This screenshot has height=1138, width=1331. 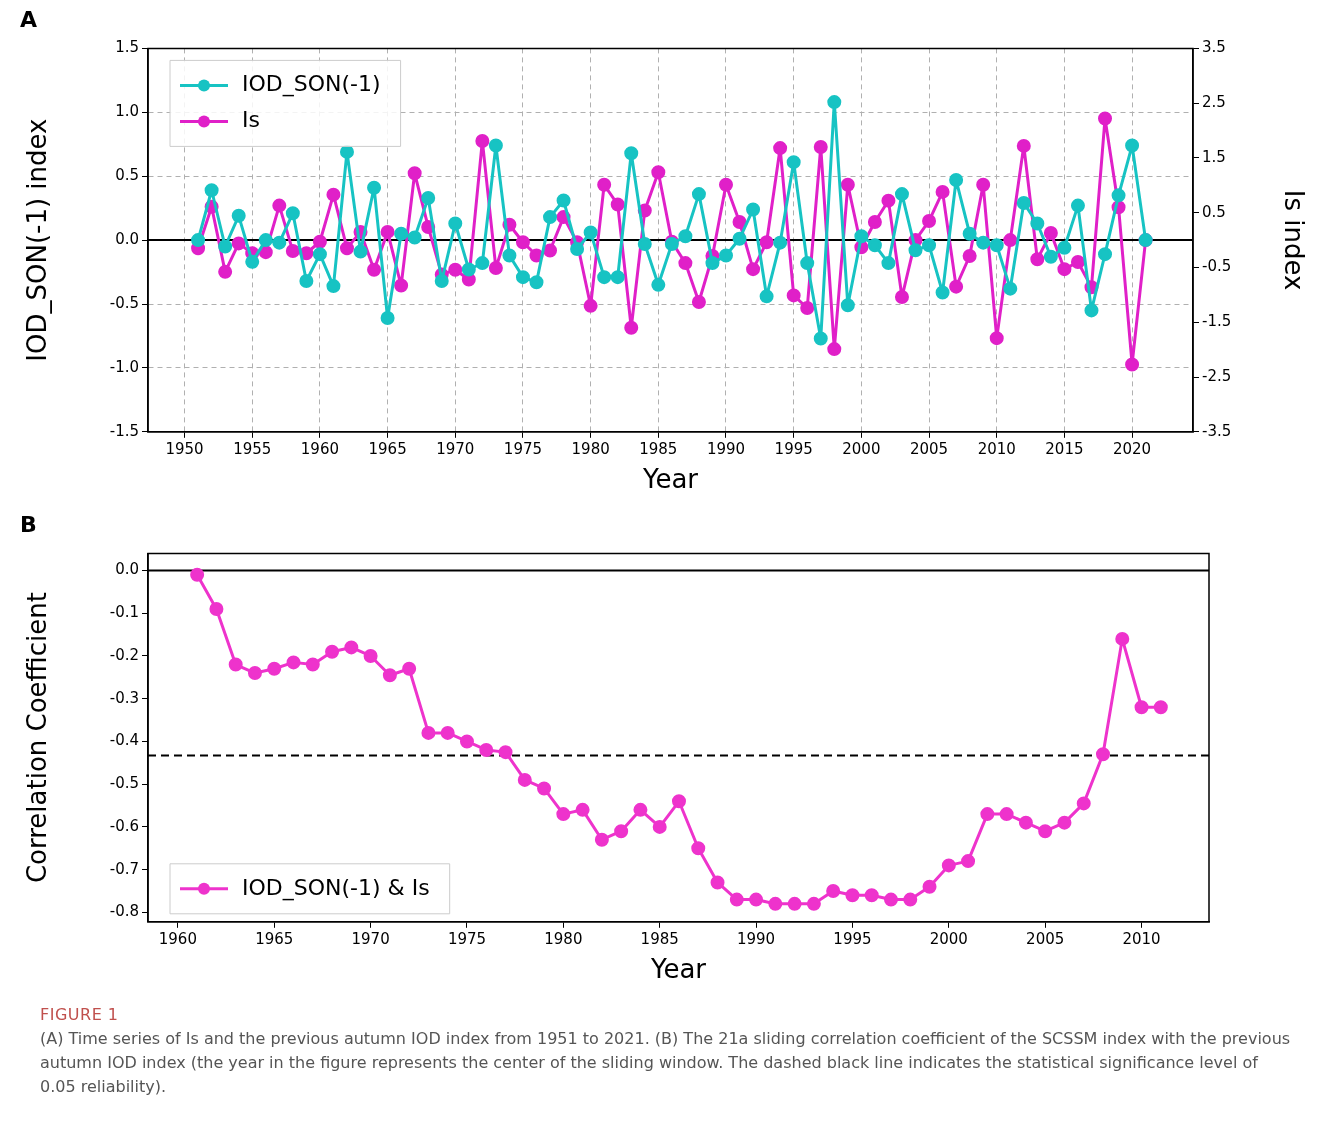 What do you see at coordinates (124, 911) in the screenshot?
I see `y-tick-label: -0.8` at bounding box center [124, 911].